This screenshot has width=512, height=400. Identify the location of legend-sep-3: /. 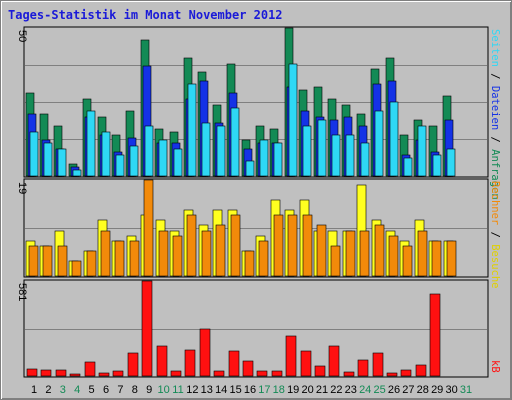
(495, 234).